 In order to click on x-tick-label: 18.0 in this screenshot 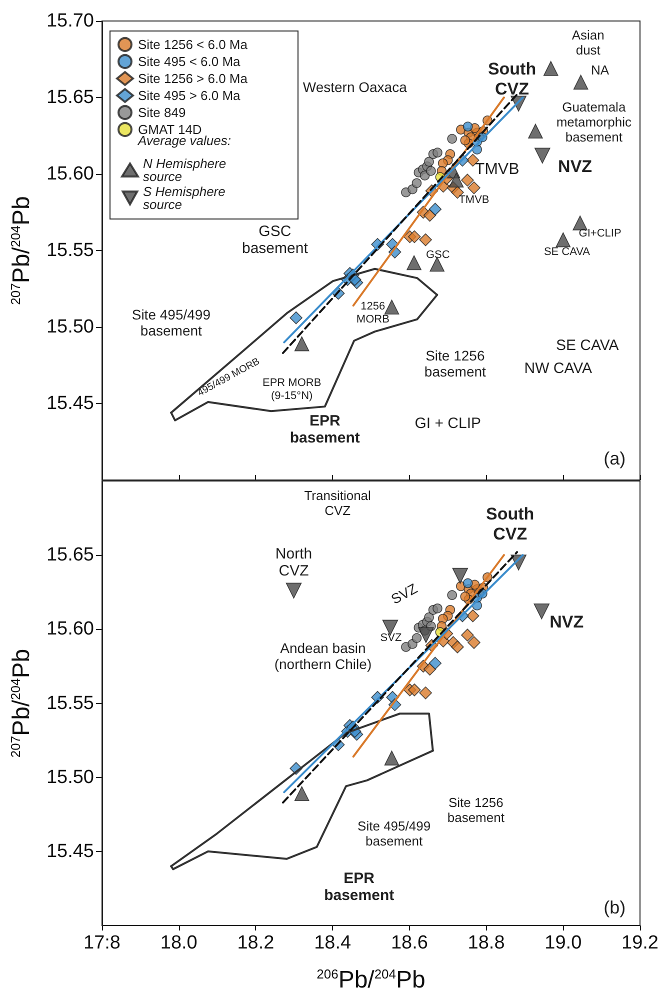, I will do `click(179, 943)`.